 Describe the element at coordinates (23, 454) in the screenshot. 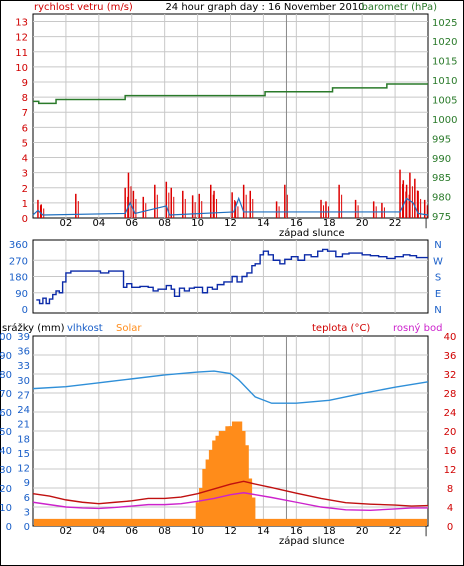

I see `humidity-axis-tick: 15` at that location.